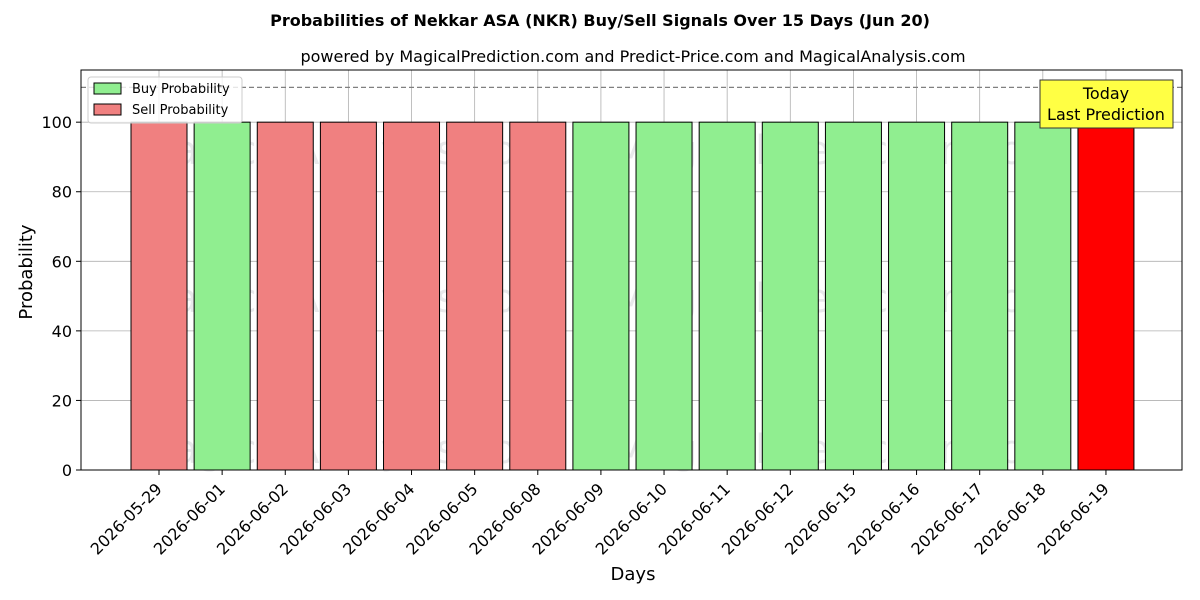  What do you see at coordinates (1105, 93) in the screenshot?
I see `annotation-line-1: Today` at bounding box center [1105, 93].